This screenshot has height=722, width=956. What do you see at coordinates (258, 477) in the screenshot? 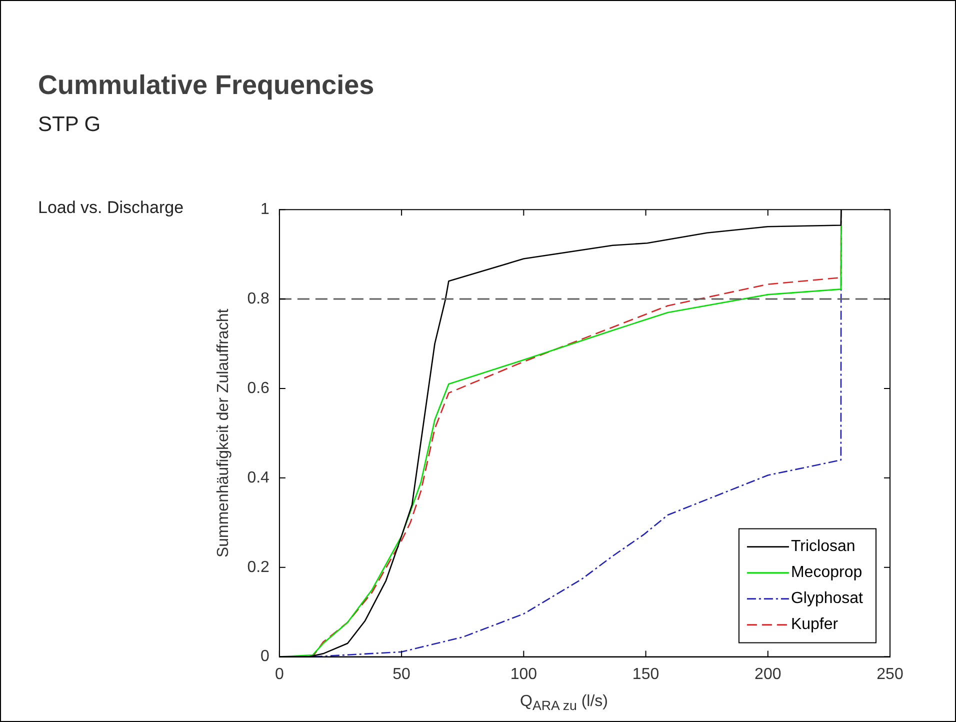
I see `y-tick-label: 0.4` at bounding box center [258, 477].